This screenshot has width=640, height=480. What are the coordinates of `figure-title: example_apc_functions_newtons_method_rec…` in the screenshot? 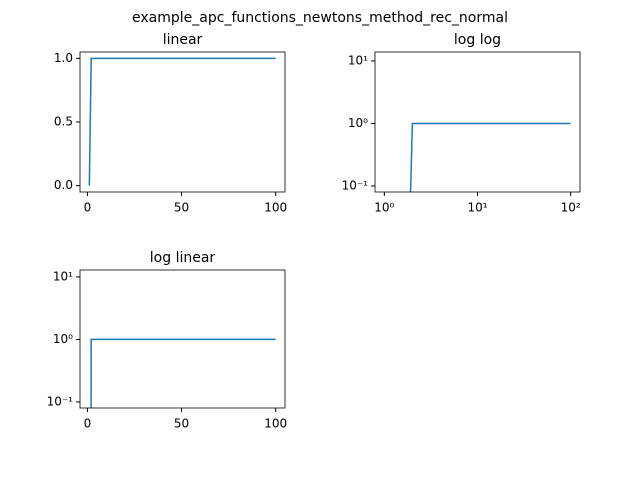 It's located at (320, 18).